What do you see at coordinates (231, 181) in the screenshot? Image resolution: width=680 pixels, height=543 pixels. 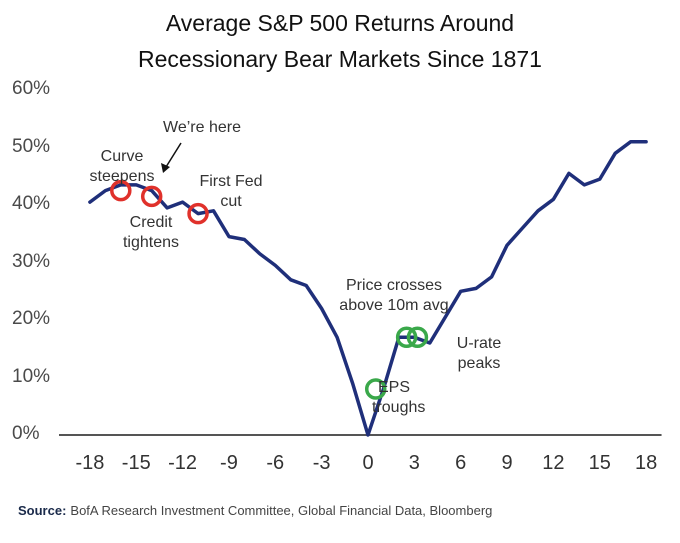 I see `annotation-first-fed-cut-line-1: First Fed` at bounding box center [231, 181].